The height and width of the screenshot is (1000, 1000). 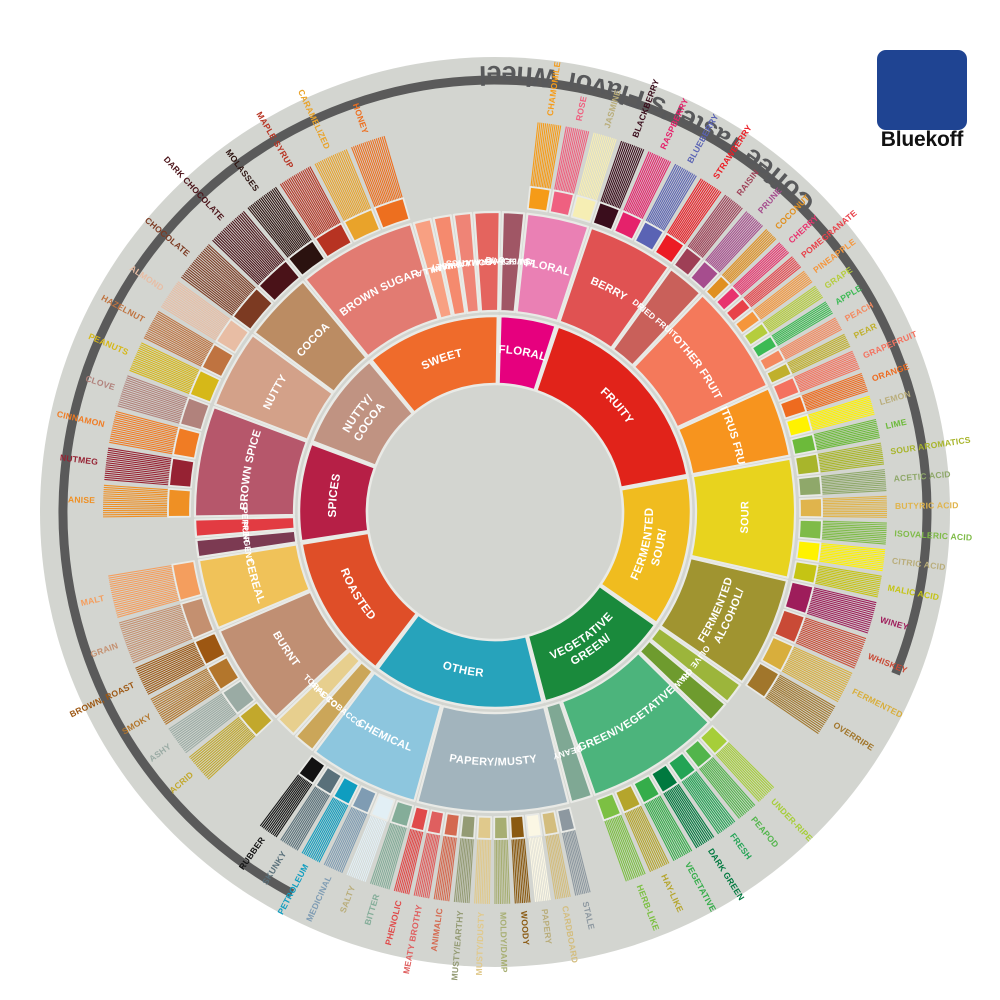 I want to click on ring1-segment-roasted, so click(x=359, y=600).